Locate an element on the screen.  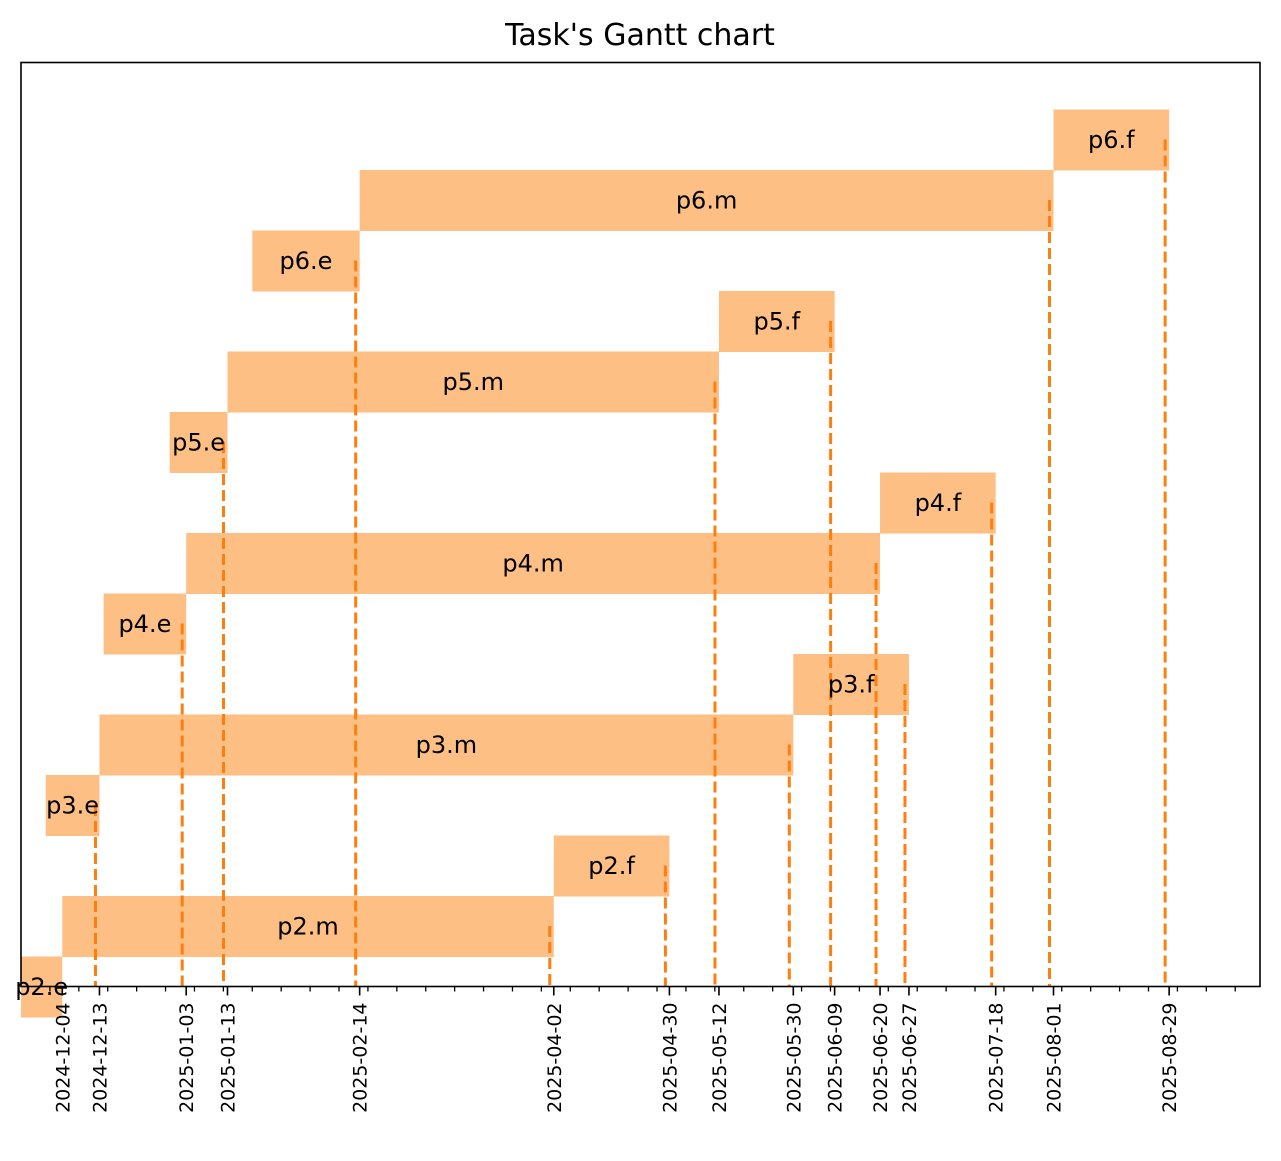
bar-label-p3-f: p3.f is located at coordinates (851, 684).